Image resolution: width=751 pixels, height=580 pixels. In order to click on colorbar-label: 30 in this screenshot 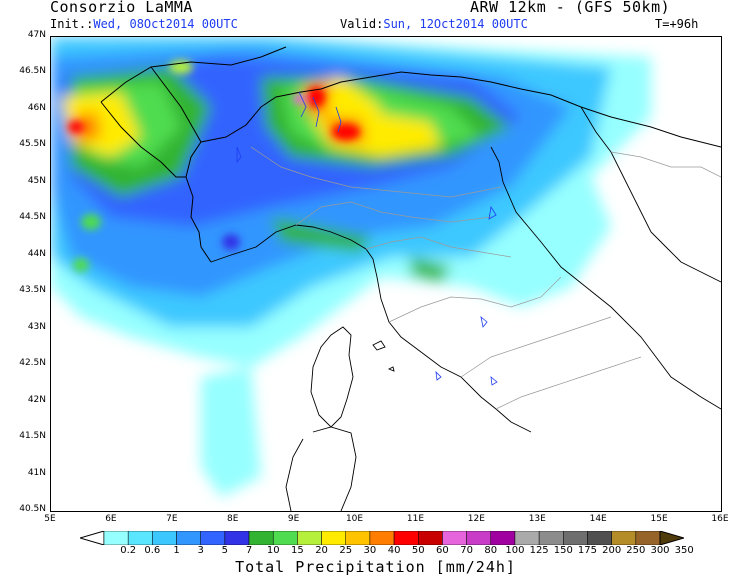, I will do `click(370, 550)`.